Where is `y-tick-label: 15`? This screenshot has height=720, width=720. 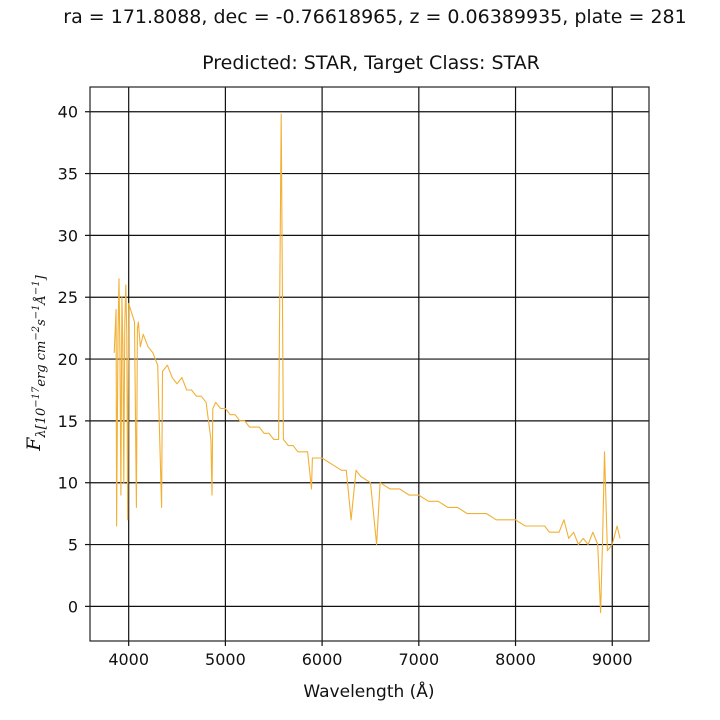
y-tick-label: 15 is located at coordinates (68, 421).